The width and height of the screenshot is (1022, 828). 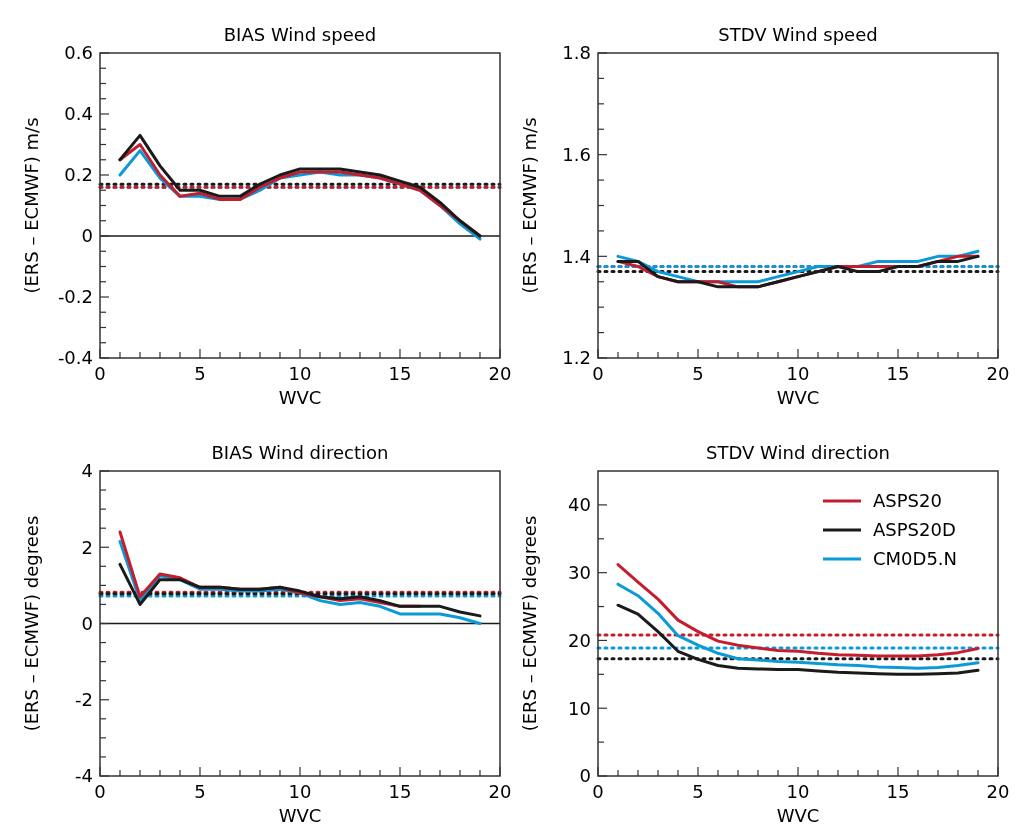 What do you see at coordinates (798, 452) in the screenshot?
I see `chart-title: STDV Wind direction` at bounding box center [798, 452].